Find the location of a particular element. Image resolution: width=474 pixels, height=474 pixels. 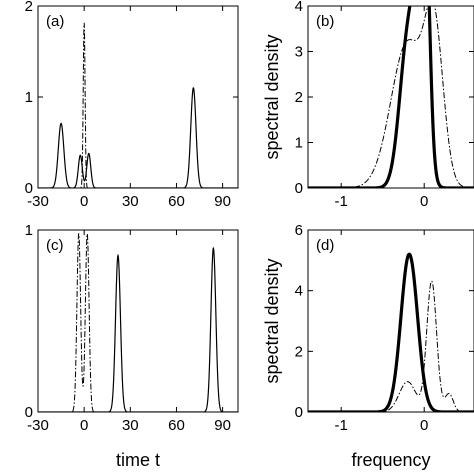

x-axis-label: frequency is located at coordinates (390, 460).